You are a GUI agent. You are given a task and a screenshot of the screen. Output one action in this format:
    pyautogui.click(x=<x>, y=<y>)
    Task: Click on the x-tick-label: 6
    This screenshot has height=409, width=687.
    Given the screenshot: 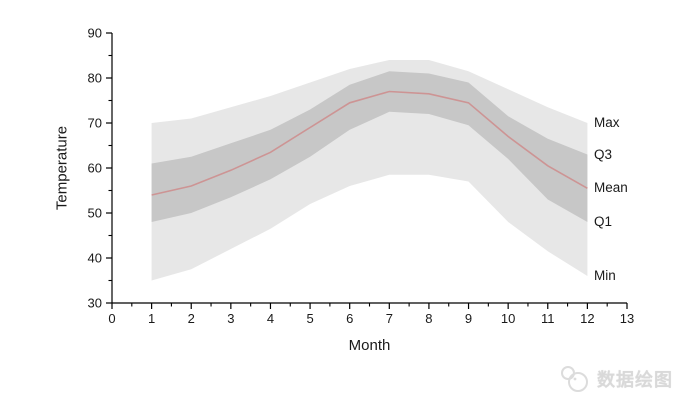 What is the action you would take?
    pyautogui.click(x=349, y=318)
    